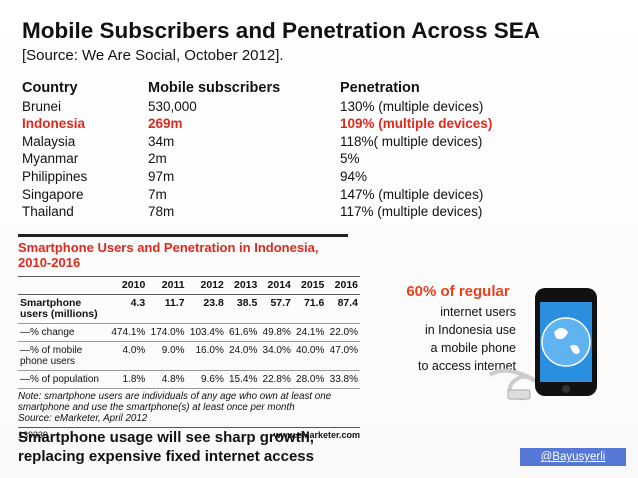 The height and width of the screenshot is (478, 638). Describe the element at coordinates (343, 309) in the screenshot. I see `cell: 87.4` at that location.